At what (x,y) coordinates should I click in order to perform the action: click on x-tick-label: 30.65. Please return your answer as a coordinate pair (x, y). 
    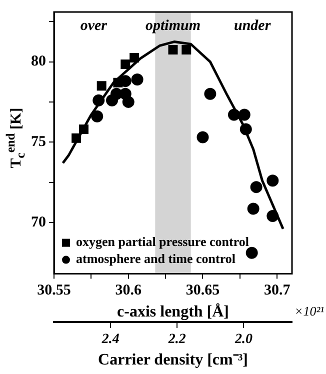
    Looking at the image, I should click on (203, 290).